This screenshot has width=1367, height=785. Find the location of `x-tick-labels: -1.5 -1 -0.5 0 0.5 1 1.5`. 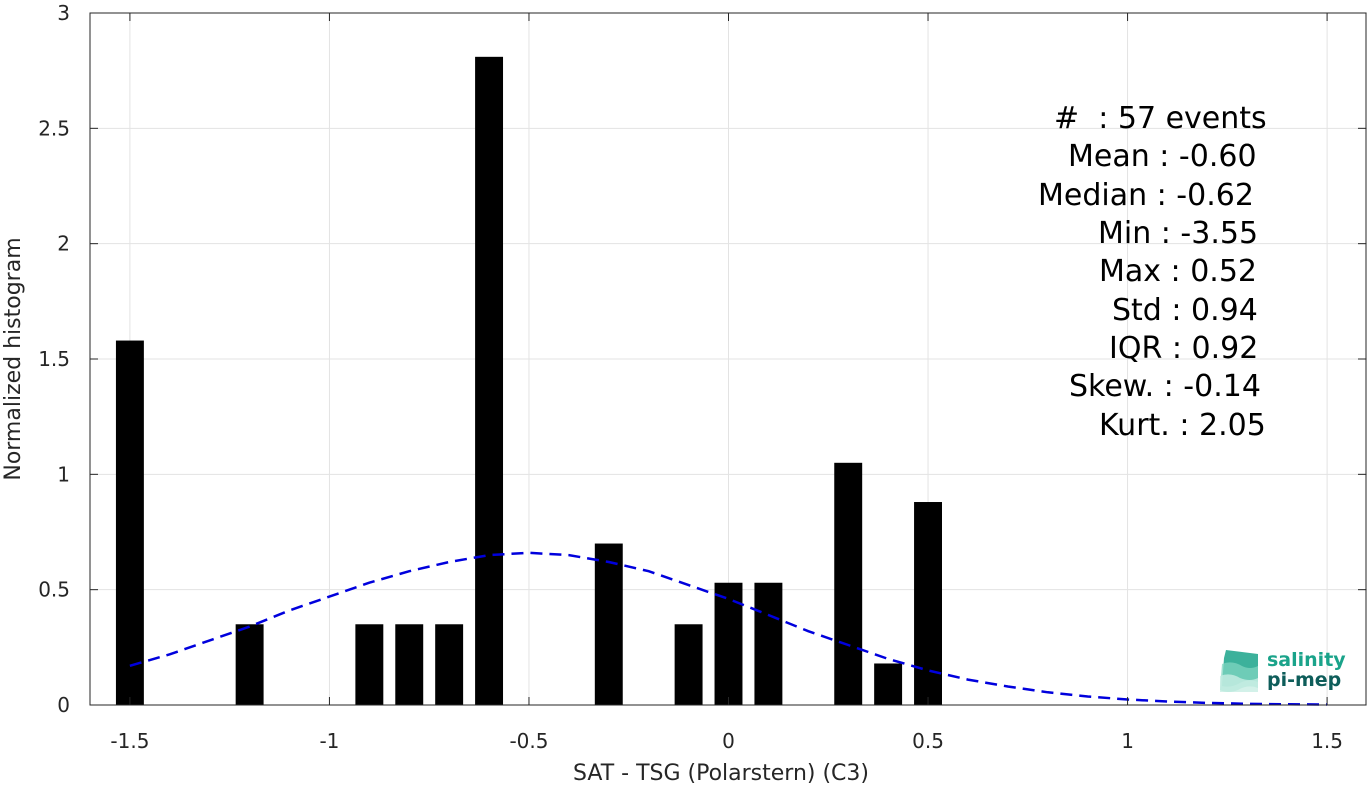

x-tick-labels: -1.5 -1 -0.5 0 0.5 1 1.5 is located at coordinates (726, 741).